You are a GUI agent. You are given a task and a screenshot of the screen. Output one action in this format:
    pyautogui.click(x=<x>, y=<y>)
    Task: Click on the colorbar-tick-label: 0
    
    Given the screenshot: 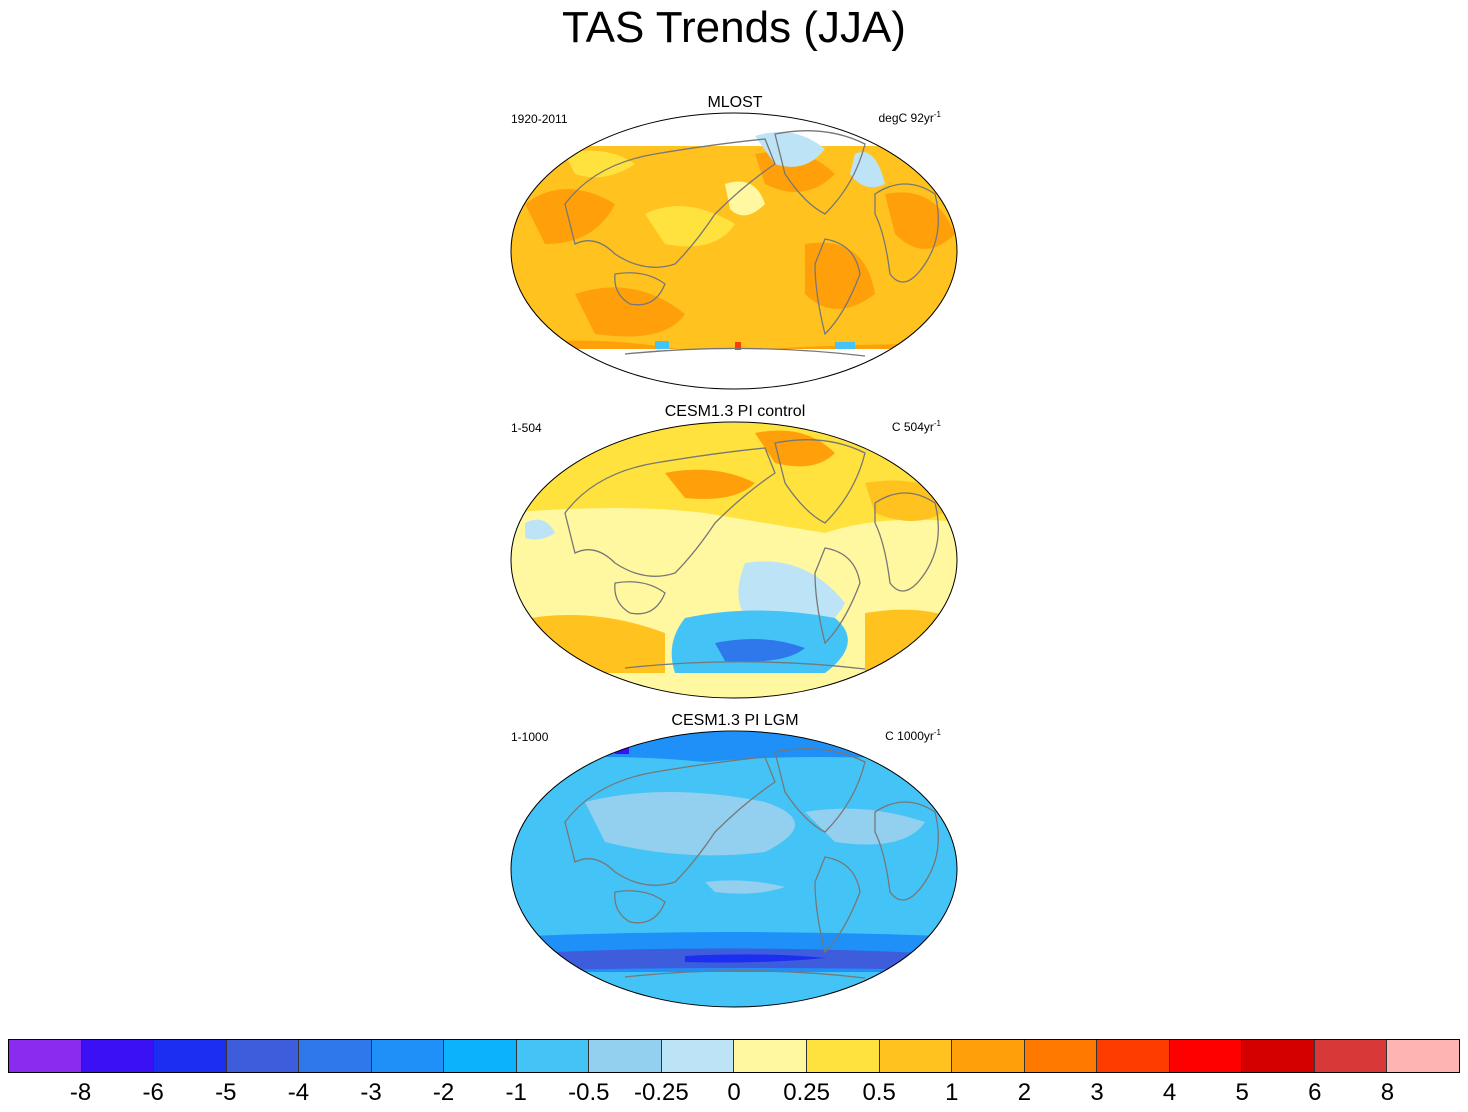 What is the action you would take?
    pyautogui.click(x=734, y=1092)
    